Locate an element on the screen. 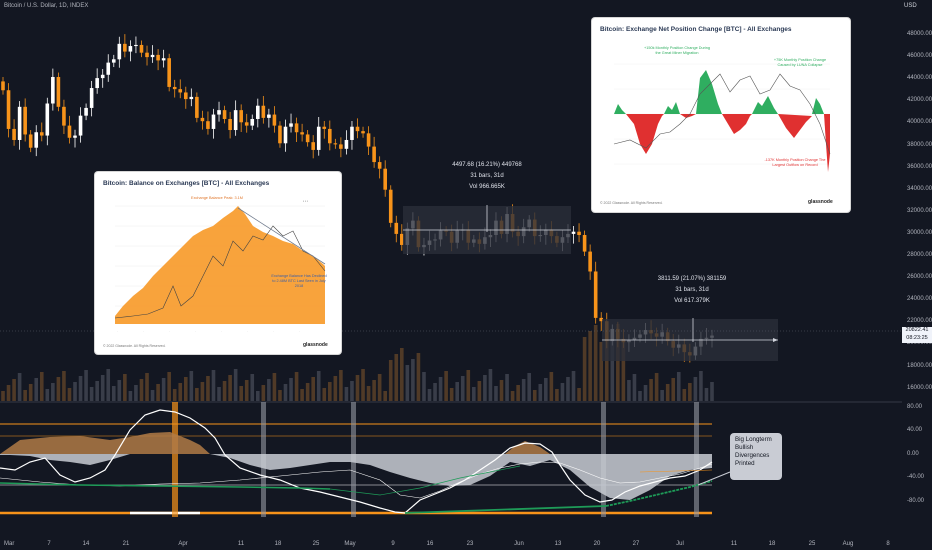 The width and height of the screenshot is (932, 550). price-tick: 38000.00 is located at coordinates (919, 144).